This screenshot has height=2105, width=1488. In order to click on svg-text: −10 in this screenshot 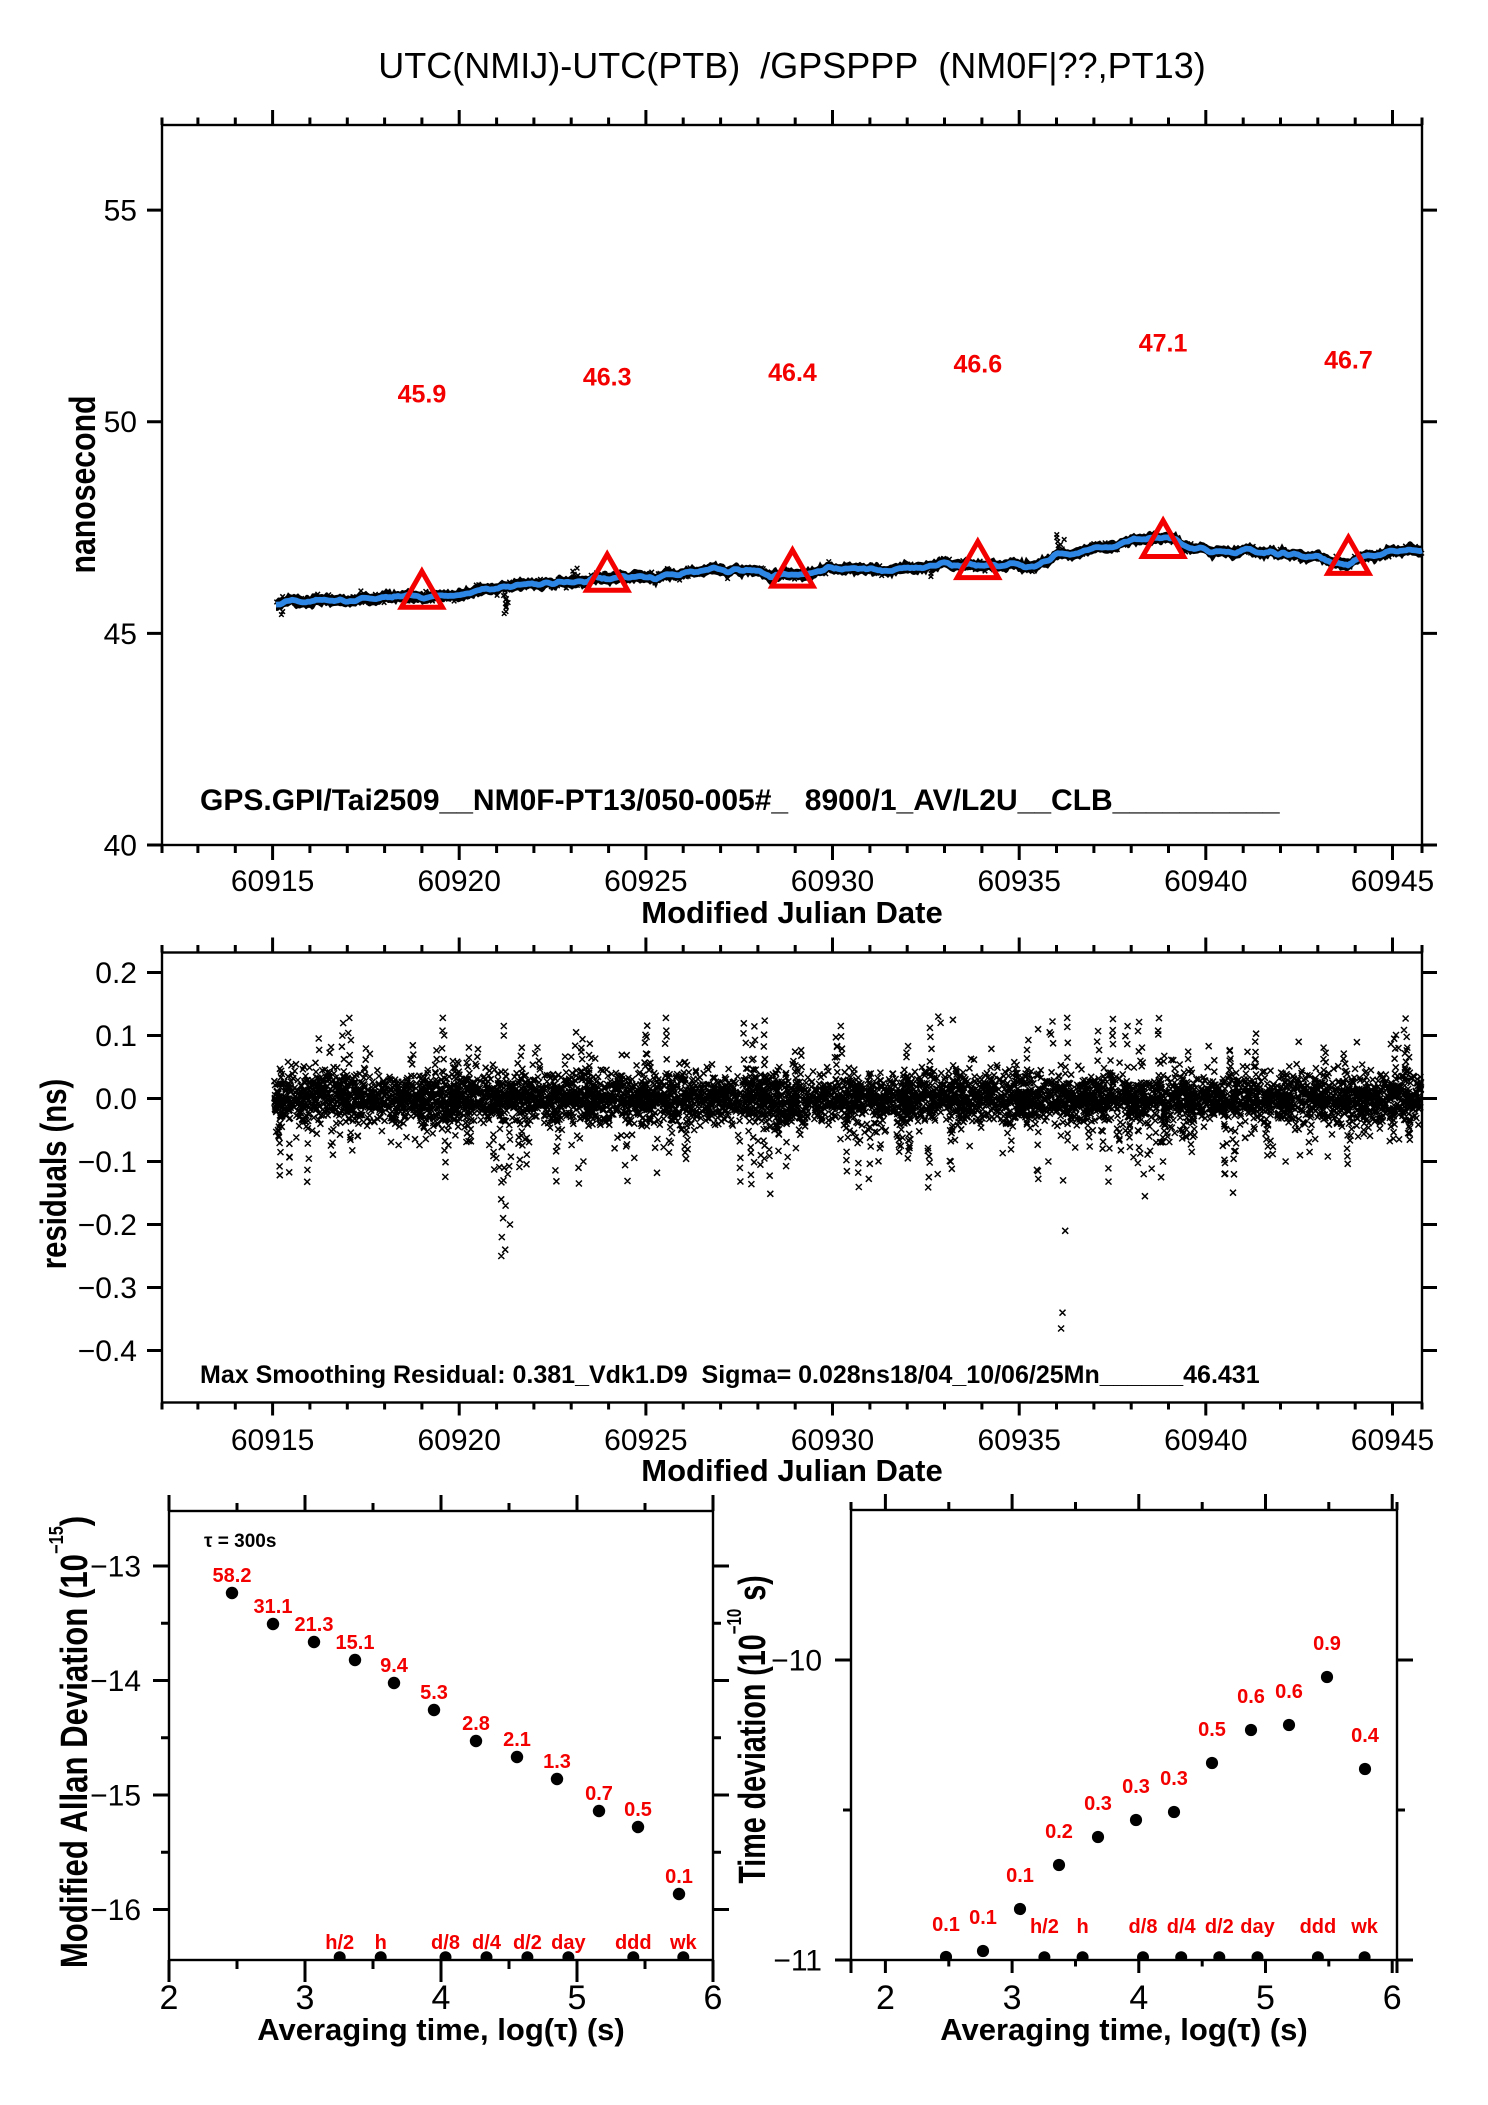, I will do `click(796, 1661)`.